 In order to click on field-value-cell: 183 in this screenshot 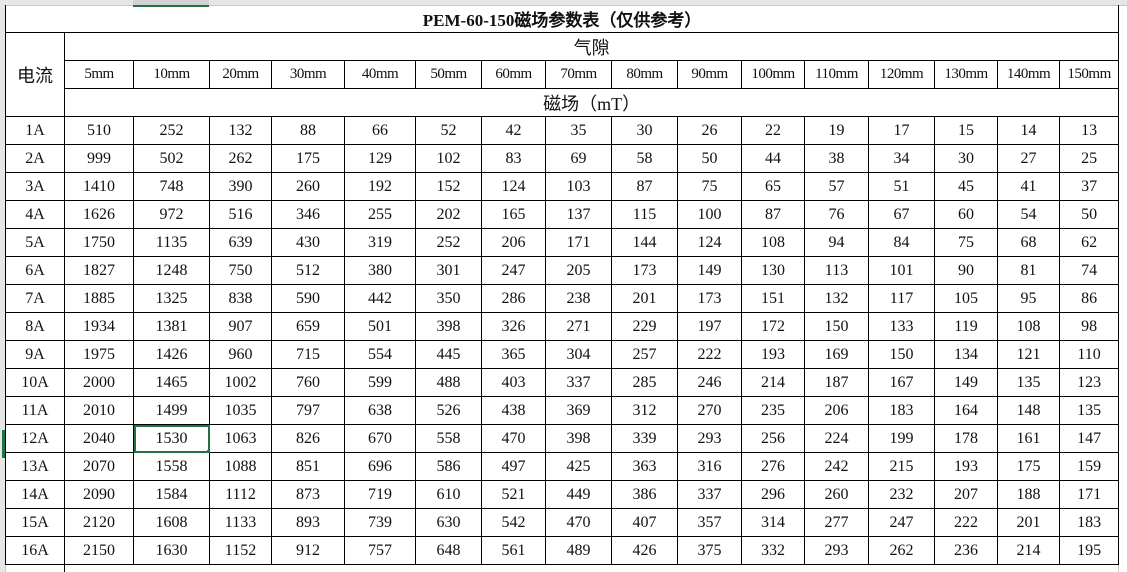, I will do `click(901, 410)`.